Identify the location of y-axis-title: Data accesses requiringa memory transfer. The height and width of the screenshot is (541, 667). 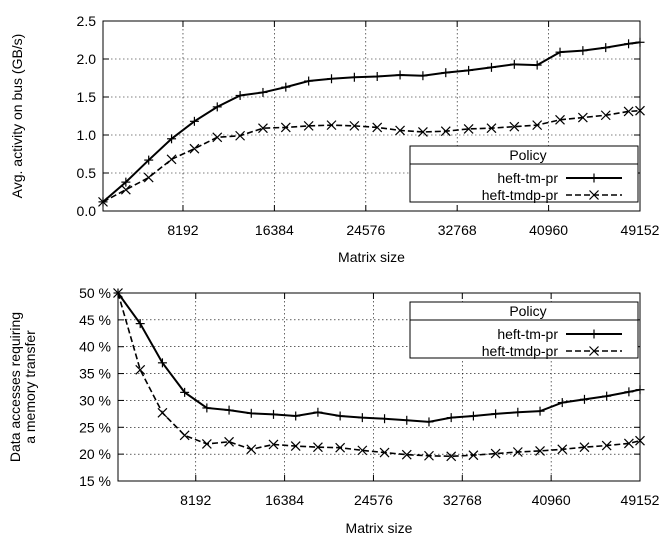
(22, 387).